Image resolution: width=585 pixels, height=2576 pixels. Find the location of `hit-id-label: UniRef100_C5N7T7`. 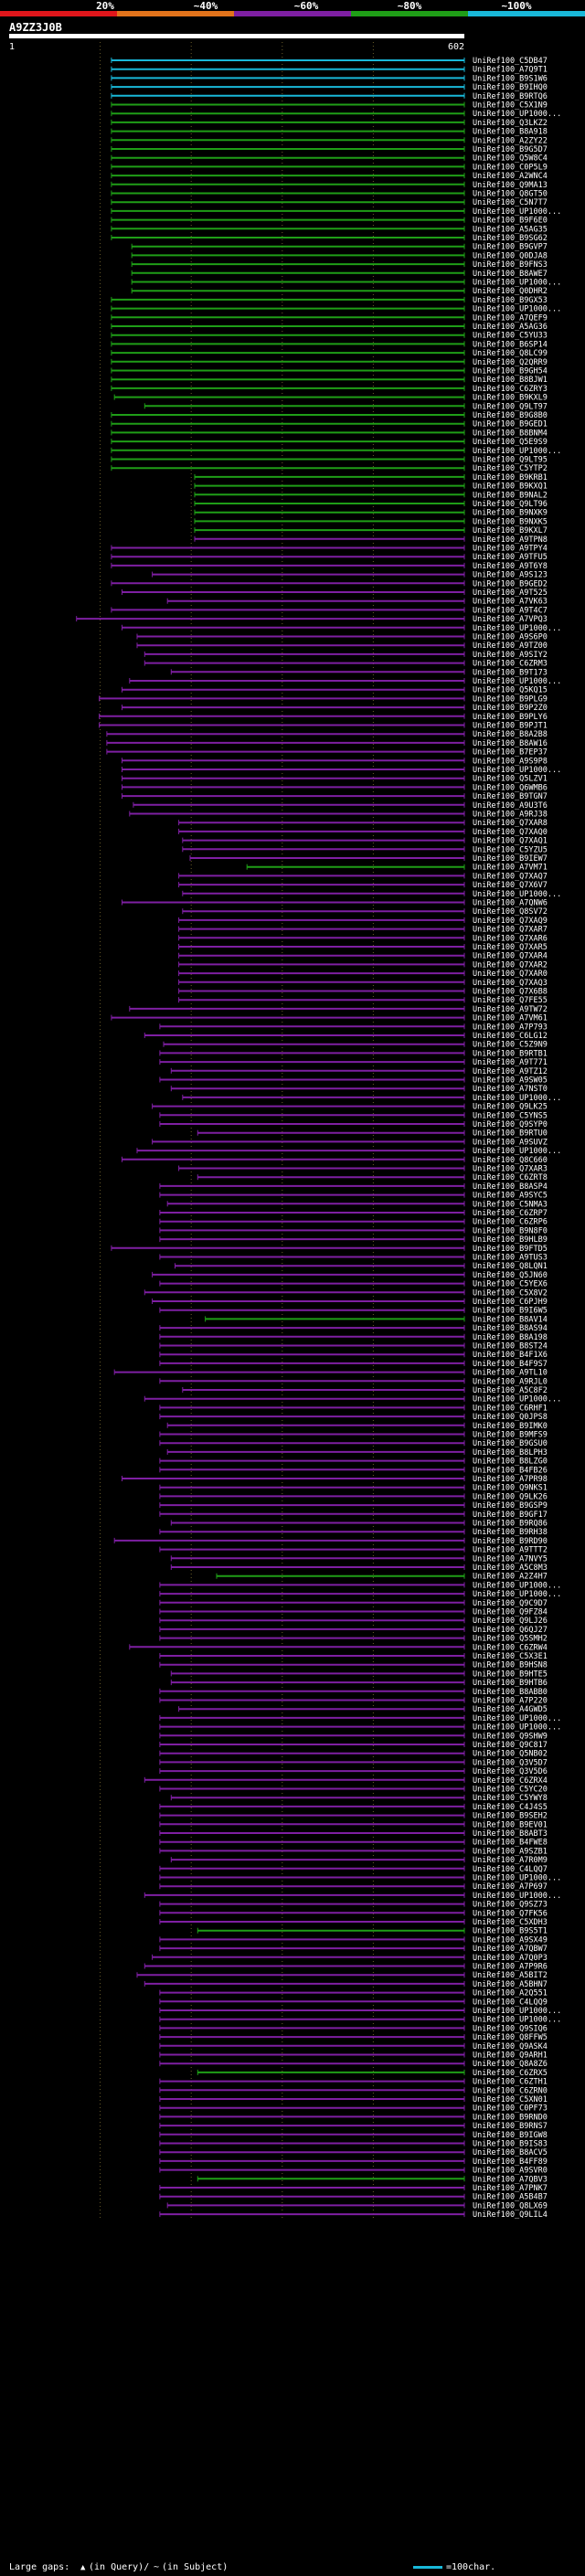

hit-id-label: UniRef100_C5N7T7 is located at coordinates (511, 202).